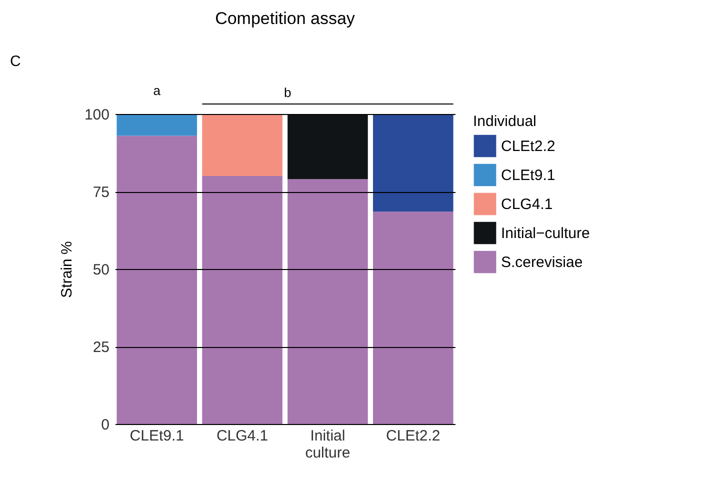  Describe the element at coordinates (542, 262) in the screenshot. I see `legend-label: S.cerevisiae` at that location.